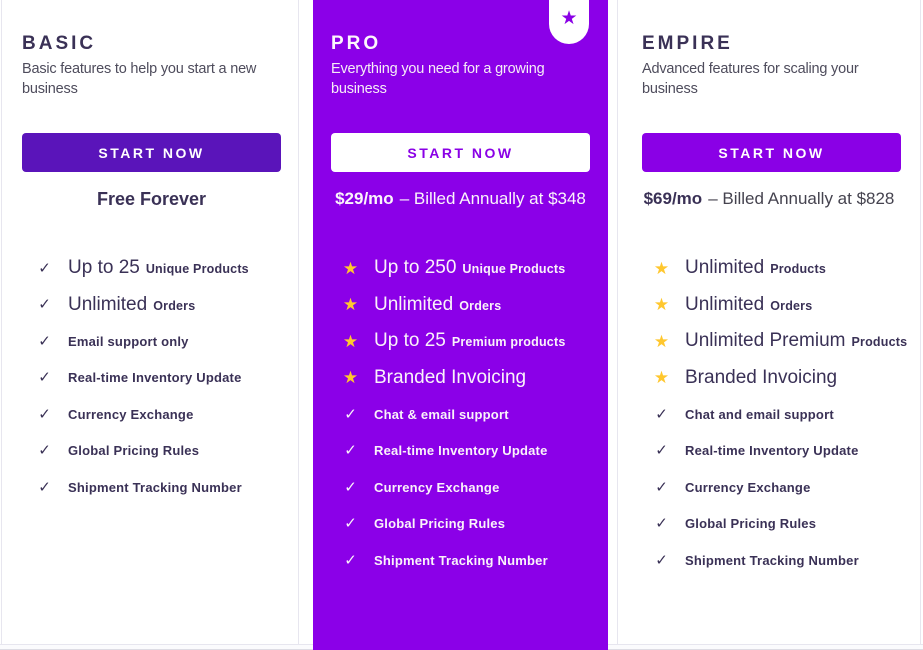  Describe the element at coordinates (441, 414) in the screenshot. I see `feature-main: Chat & email support` at that location.